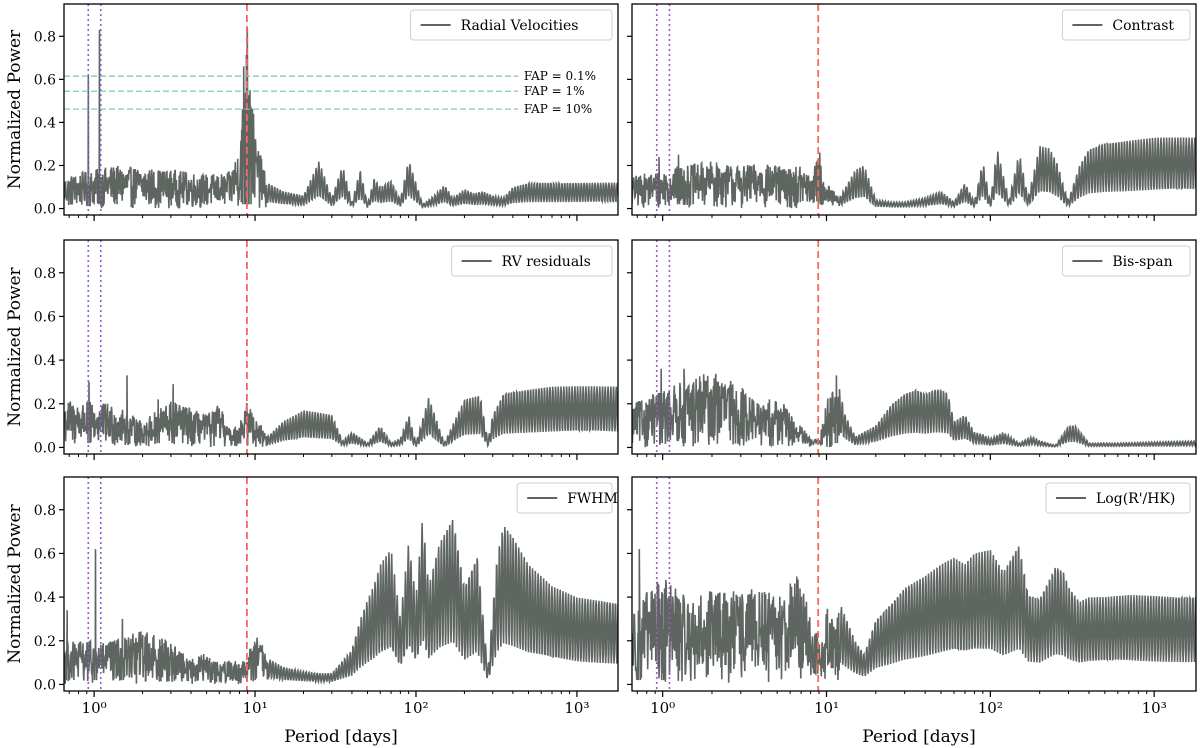 This screenshot has height=748, width=1200. I want to click on panel-1: Contrast, so click(912, 112).